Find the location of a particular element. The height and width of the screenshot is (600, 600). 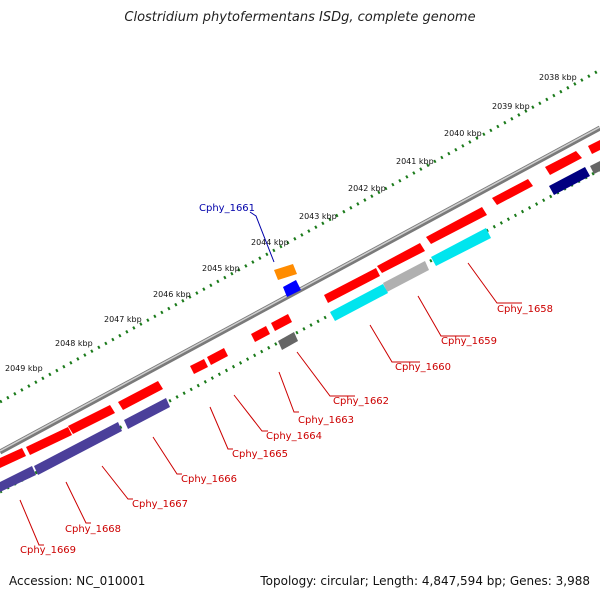

gene-label: Cphy_1658 is located at coordinates (525, 309).